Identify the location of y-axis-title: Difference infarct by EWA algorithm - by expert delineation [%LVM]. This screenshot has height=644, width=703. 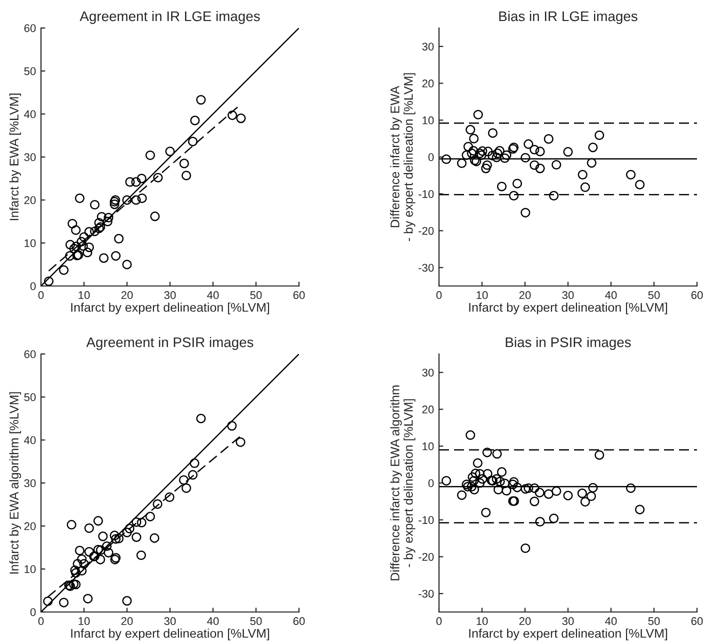
(403, 483).